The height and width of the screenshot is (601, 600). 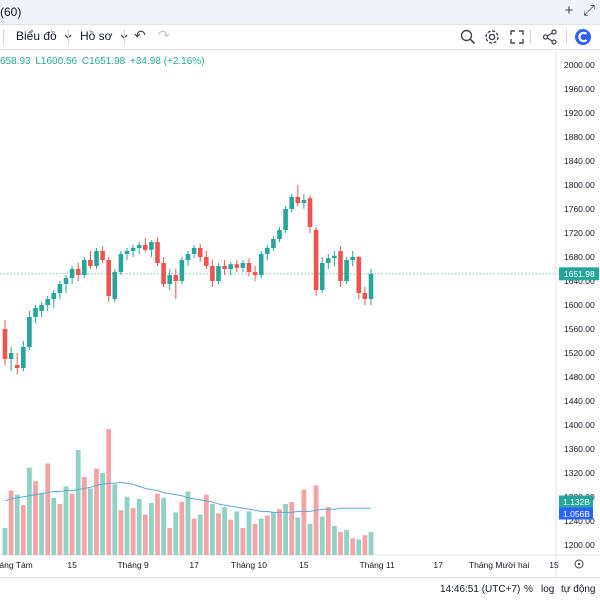 I want to click on redo-icon: ↷, so click(x=164, y=35).